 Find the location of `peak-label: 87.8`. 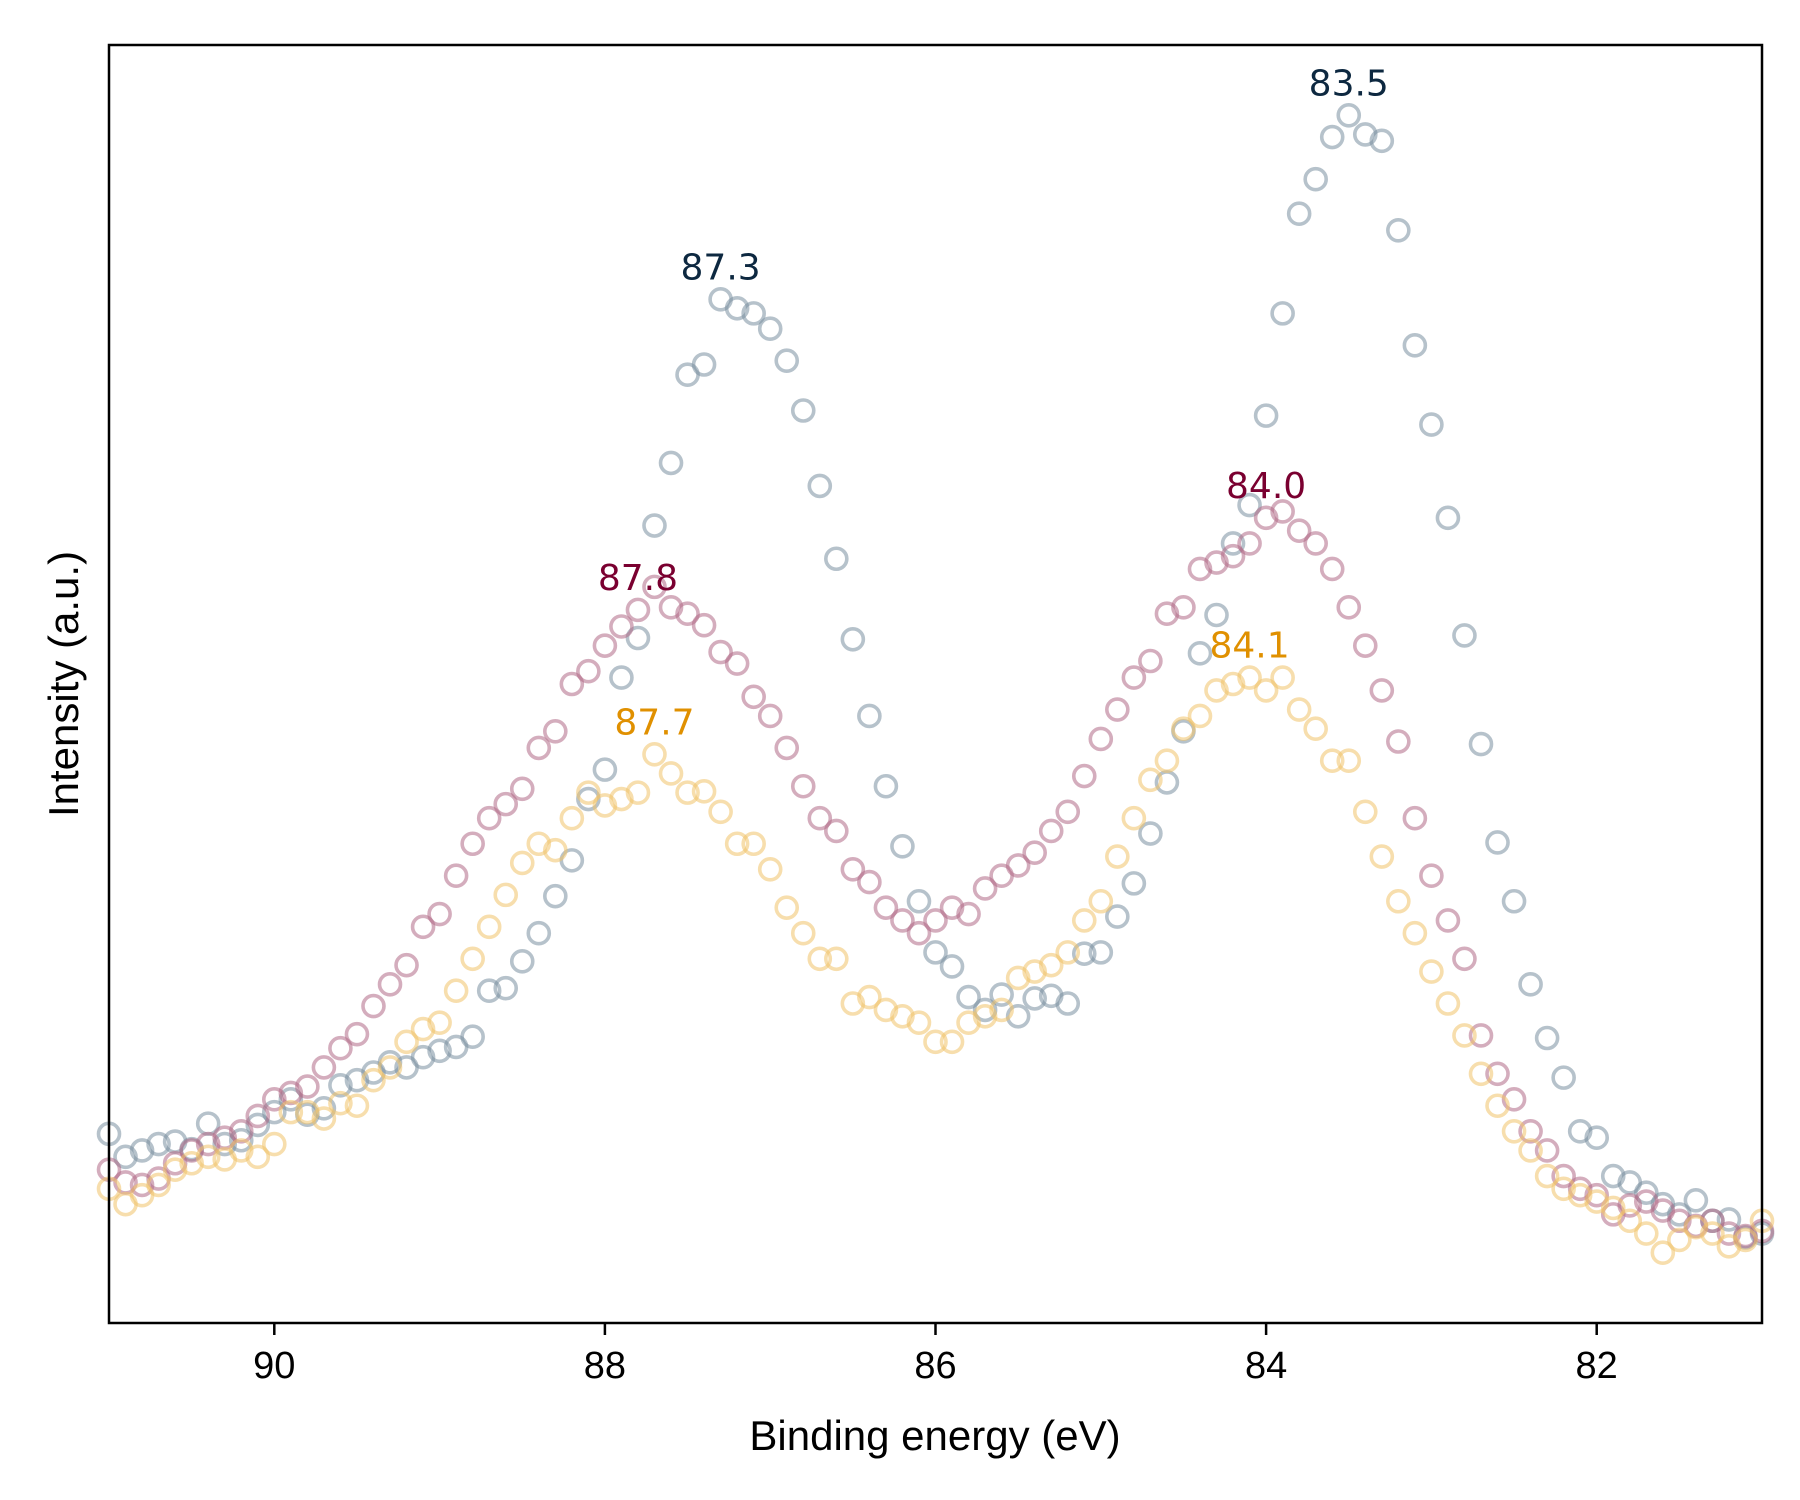

peak-label: 87.8 is located at coordinates (638, 578).